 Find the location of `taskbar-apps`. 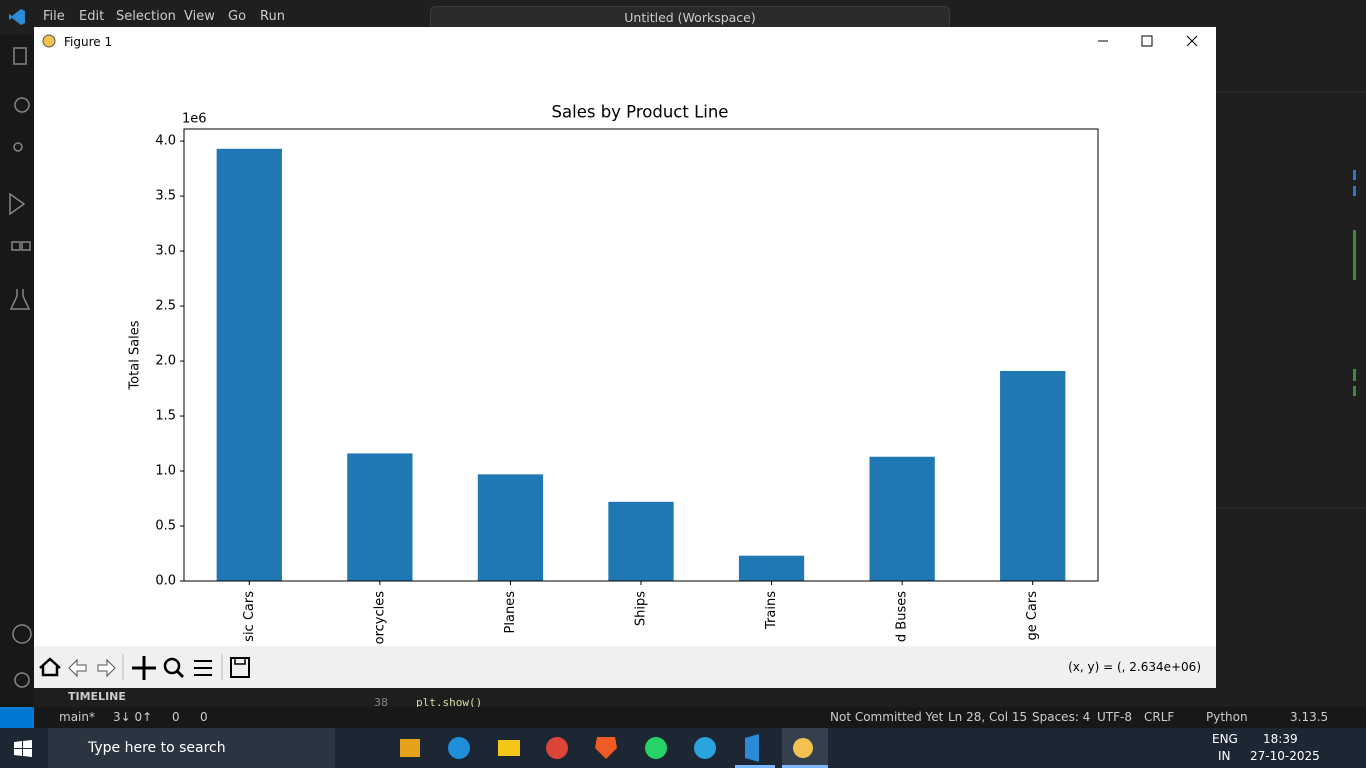

taskbar-apps is located at coordinates (590, 748).